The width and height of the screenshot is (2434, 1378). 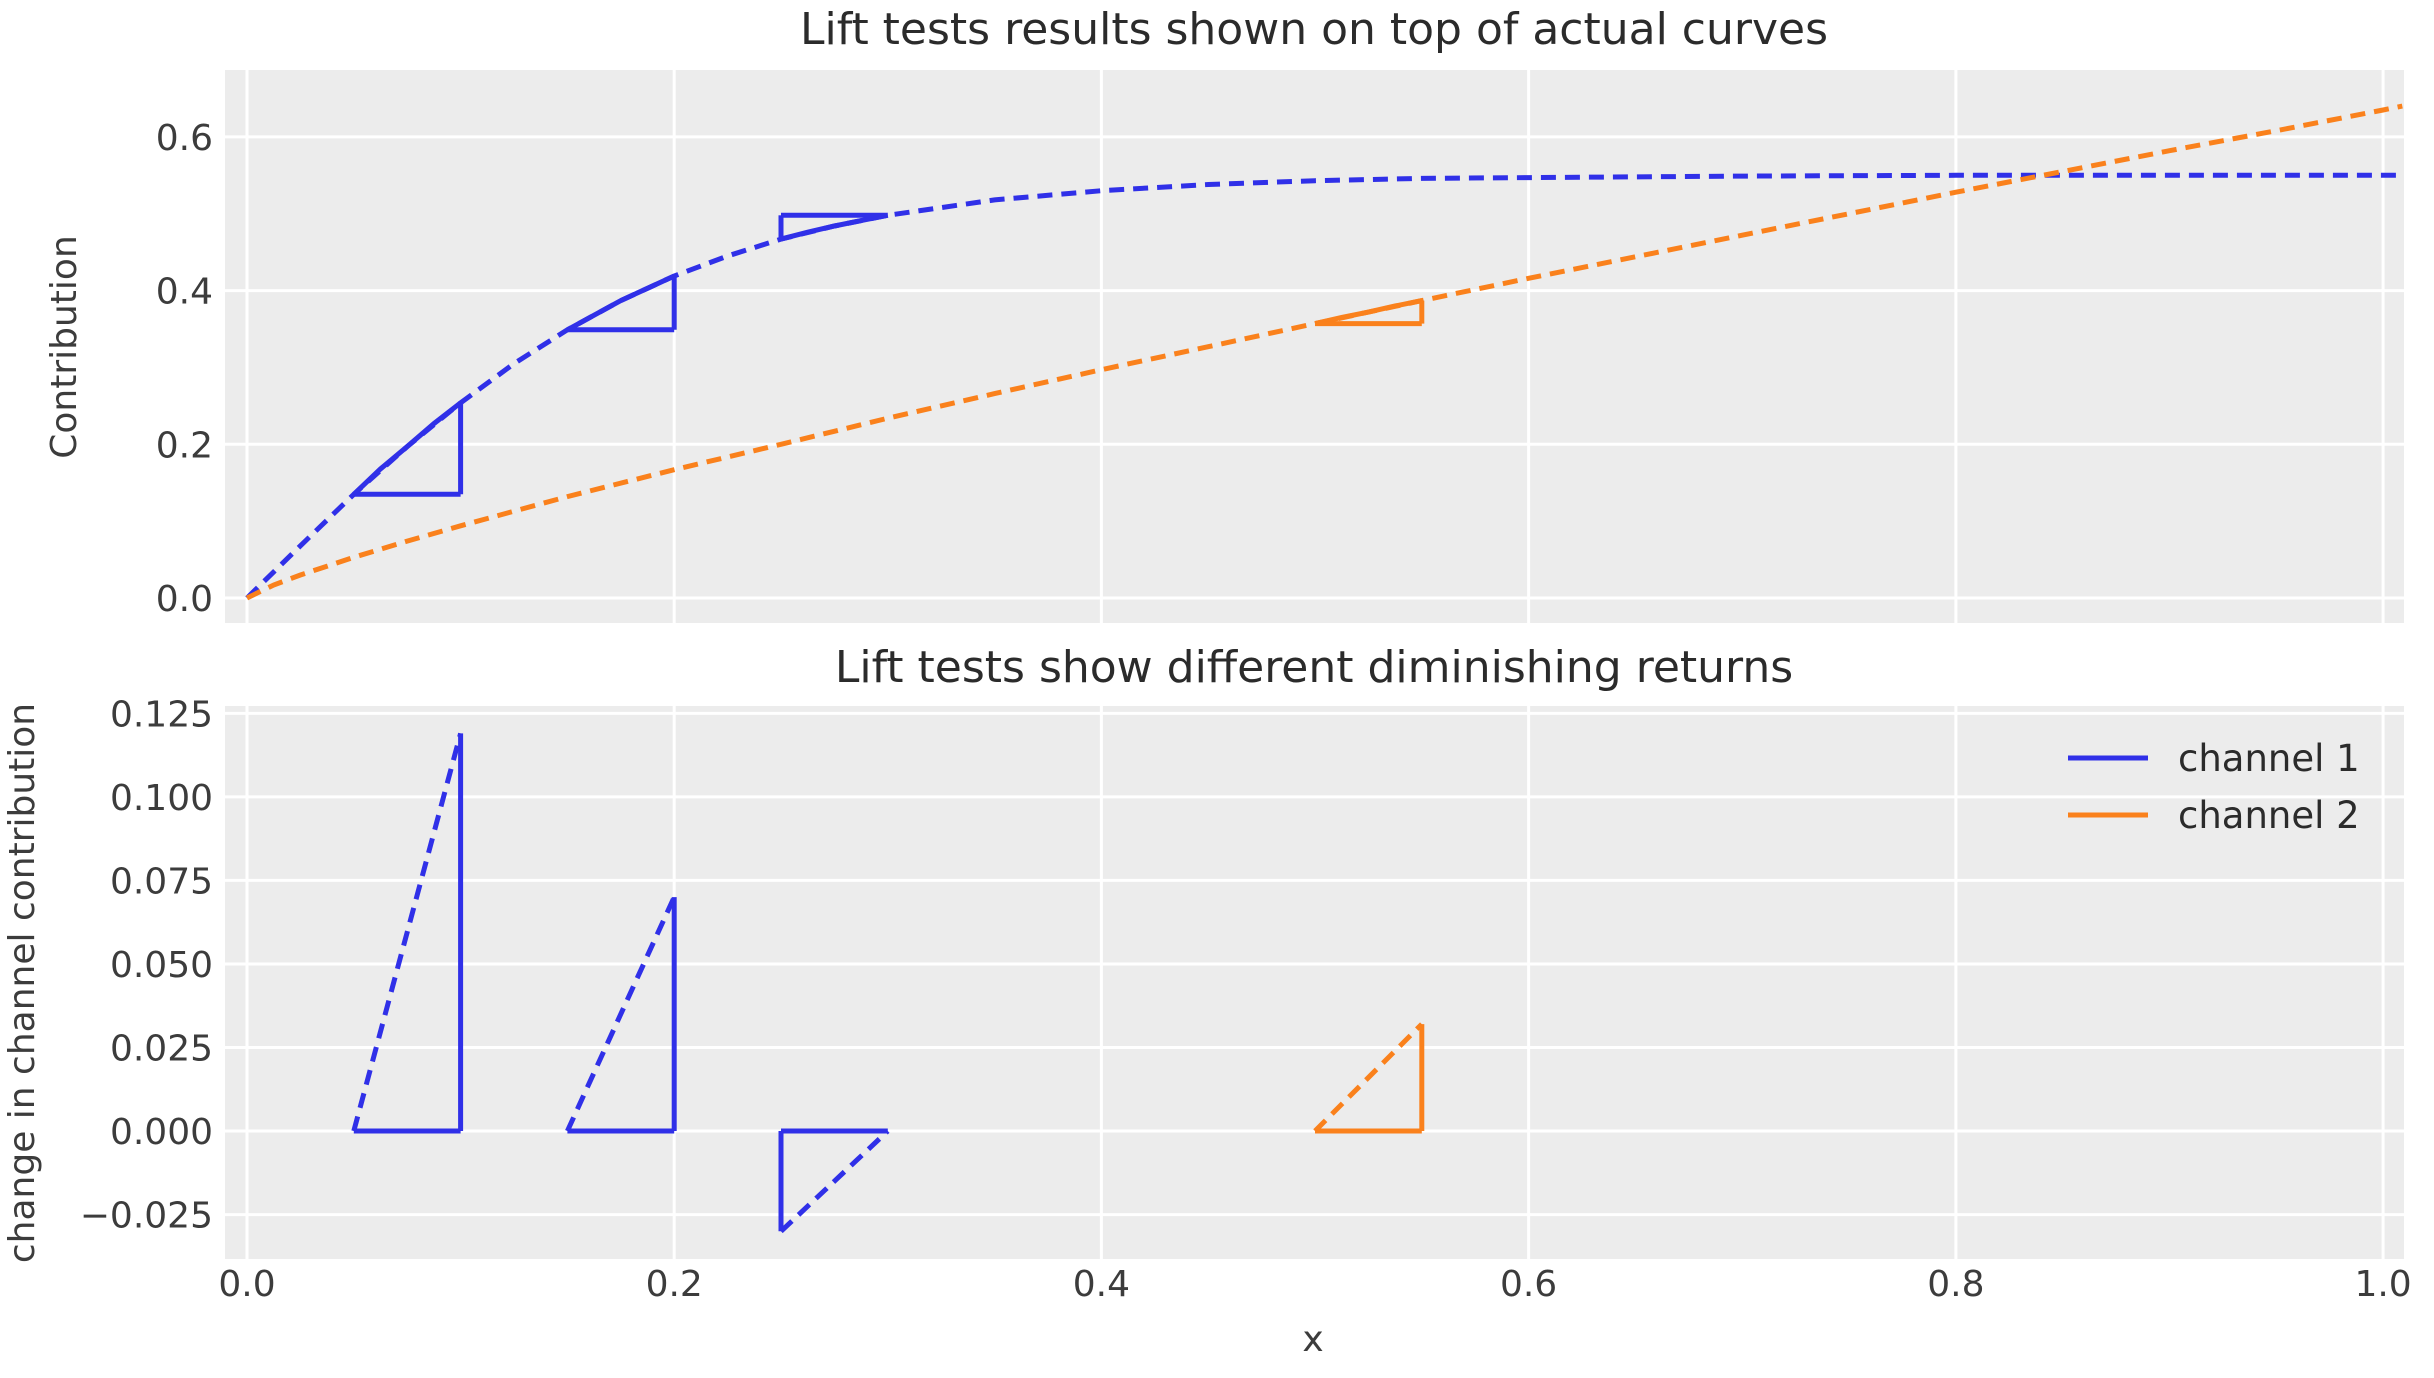 I want to click on top-chart-y-axis-label: Contribution, so click(x=64, y=347).